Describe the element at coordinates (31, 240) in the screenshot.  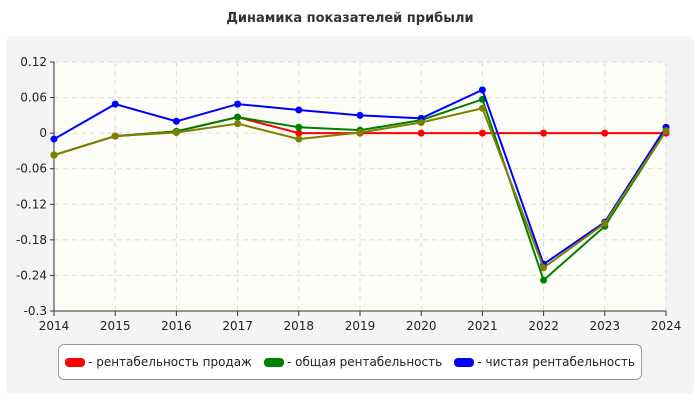
I see `y-tick-label: -0.18` at that location.